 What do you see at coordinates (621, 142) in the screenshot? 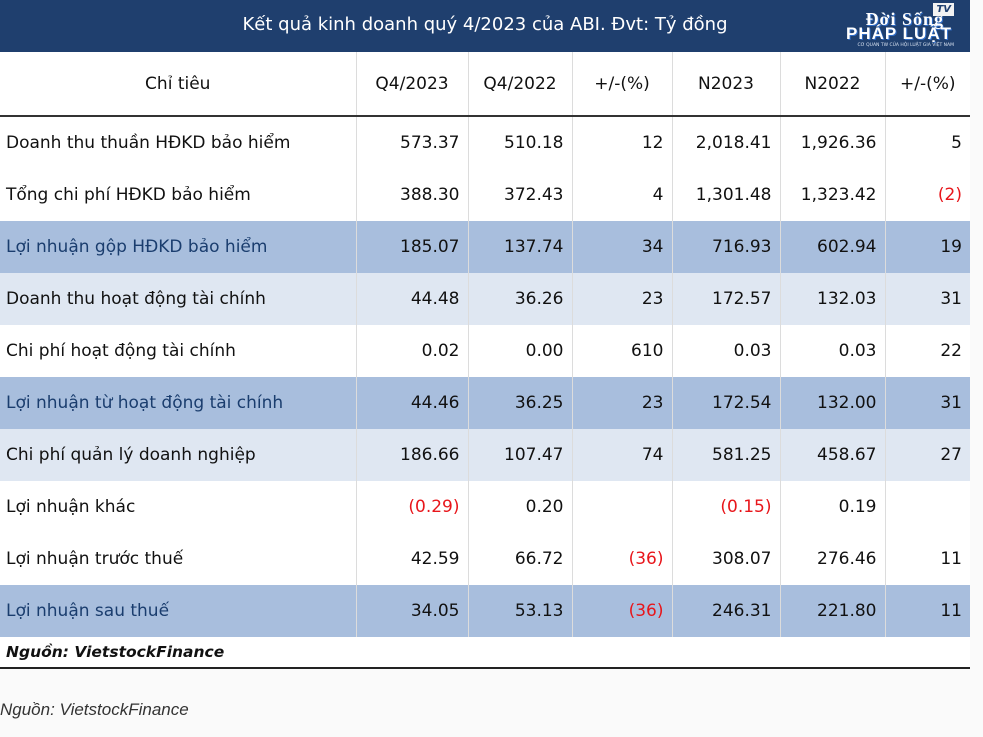
I see `table-cell: 12` at bounding box center [621, 142].